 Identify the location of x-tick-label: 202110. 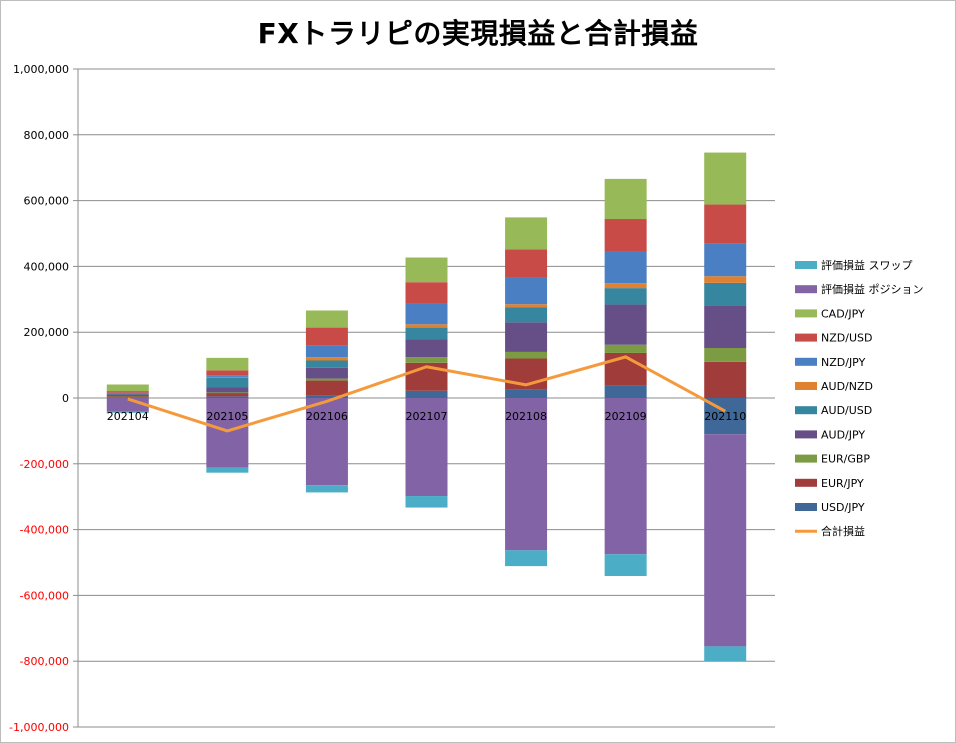
(725, 416).